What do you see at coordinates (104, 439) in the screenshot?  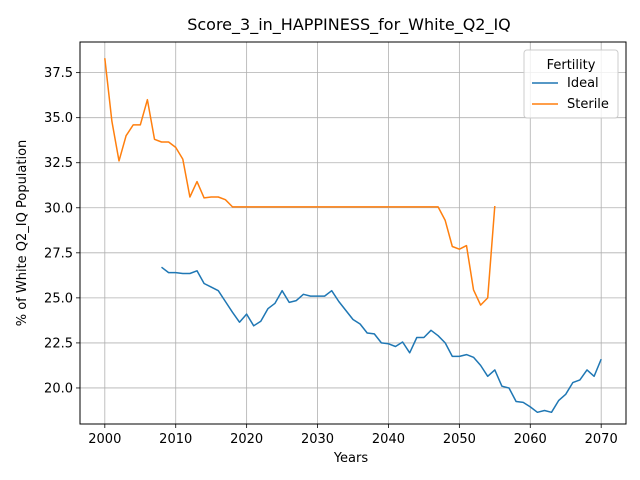 I see `x-tick-label: 2000` at bounding box center [104, 439].